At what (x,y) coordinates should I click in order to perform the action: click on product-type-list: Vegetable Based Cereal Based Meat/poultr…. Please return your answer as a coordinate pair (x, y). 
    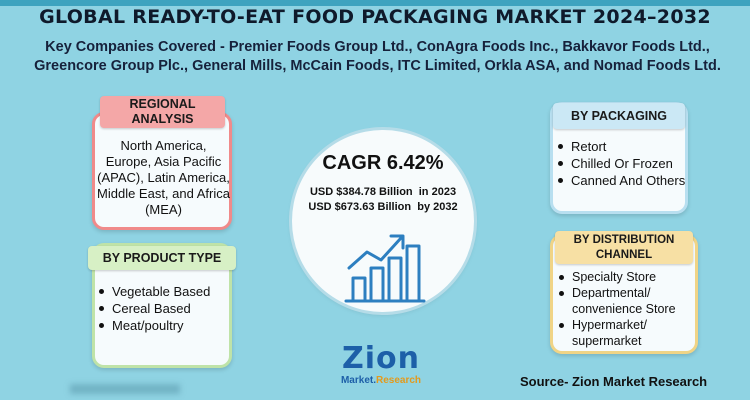
    Looking at the image, I should click on (164, 308).